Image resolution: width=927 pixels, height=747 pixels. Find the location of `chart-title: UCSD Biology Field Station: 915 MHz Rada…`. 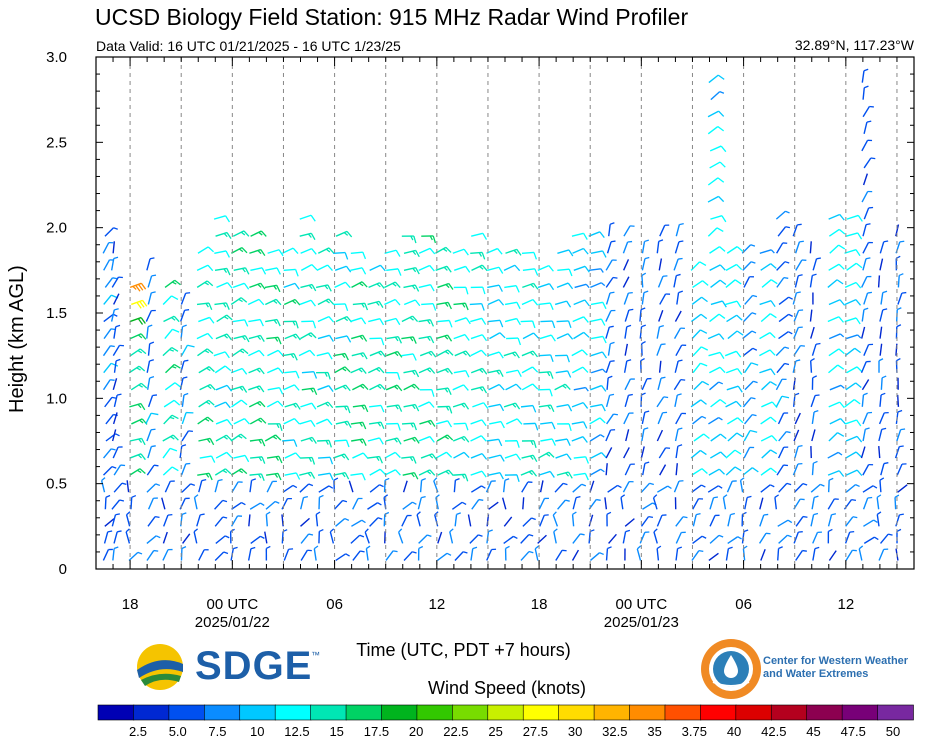

chart-title: UCSD Biology Field Station: 915 MHz Rada… is located at coordinates (392, 17).